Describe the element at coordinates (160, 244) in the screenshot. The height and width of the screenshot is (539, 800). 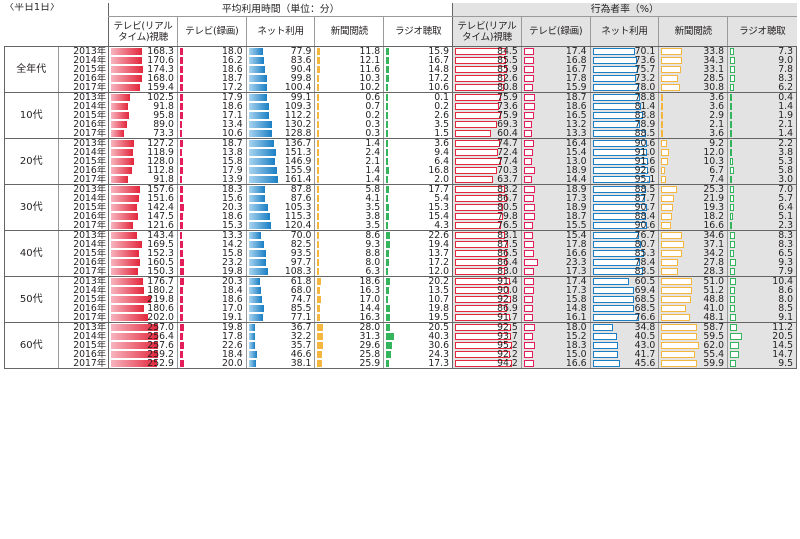
I see `tv-live-time-value: 169.5` at that location.